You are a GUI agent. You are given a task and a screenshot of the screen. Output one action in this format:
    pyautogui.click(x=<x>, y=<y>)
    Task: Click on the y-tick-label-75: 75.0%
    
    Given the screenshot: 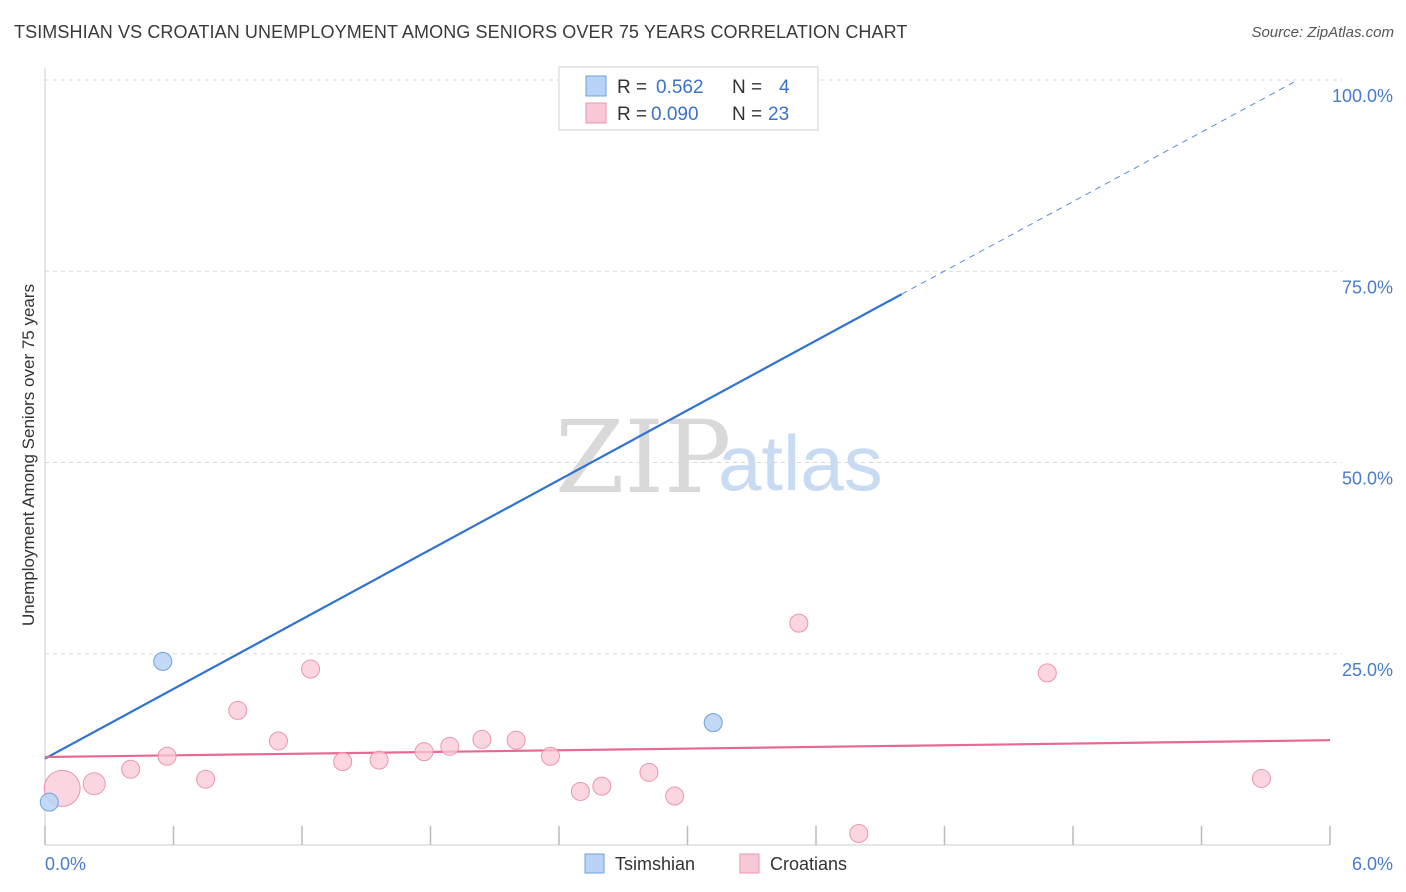 What is the action you would take?
    pyautogui.click(x=1367, y=287)
    